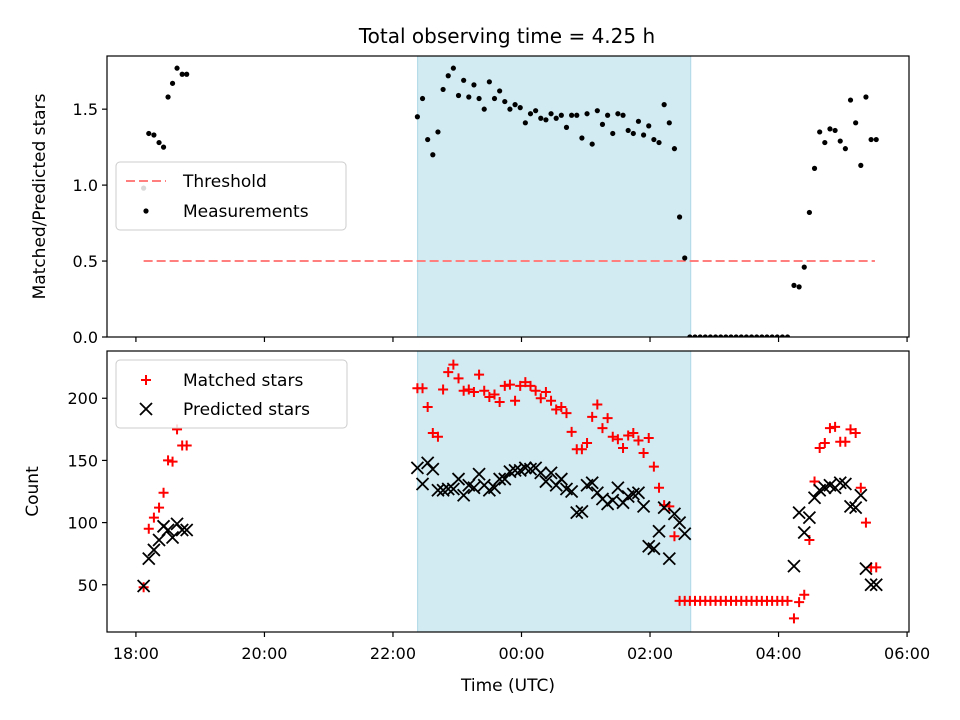 The image size is (960, 720). I want to click on y-tick-label: 1.0, so click(85, 185).